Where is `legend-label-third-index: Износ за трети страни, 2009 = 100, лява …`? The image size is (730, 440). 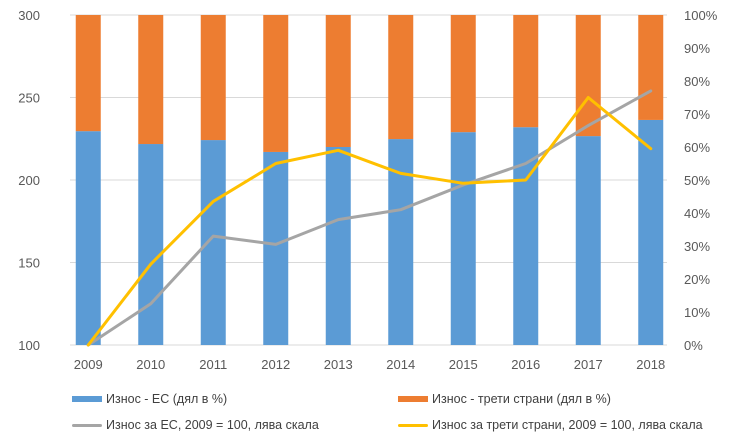
legend-label-third-index: Износ за трети страни, 2009 = 100, лява … is located at coordinates (567, 425).